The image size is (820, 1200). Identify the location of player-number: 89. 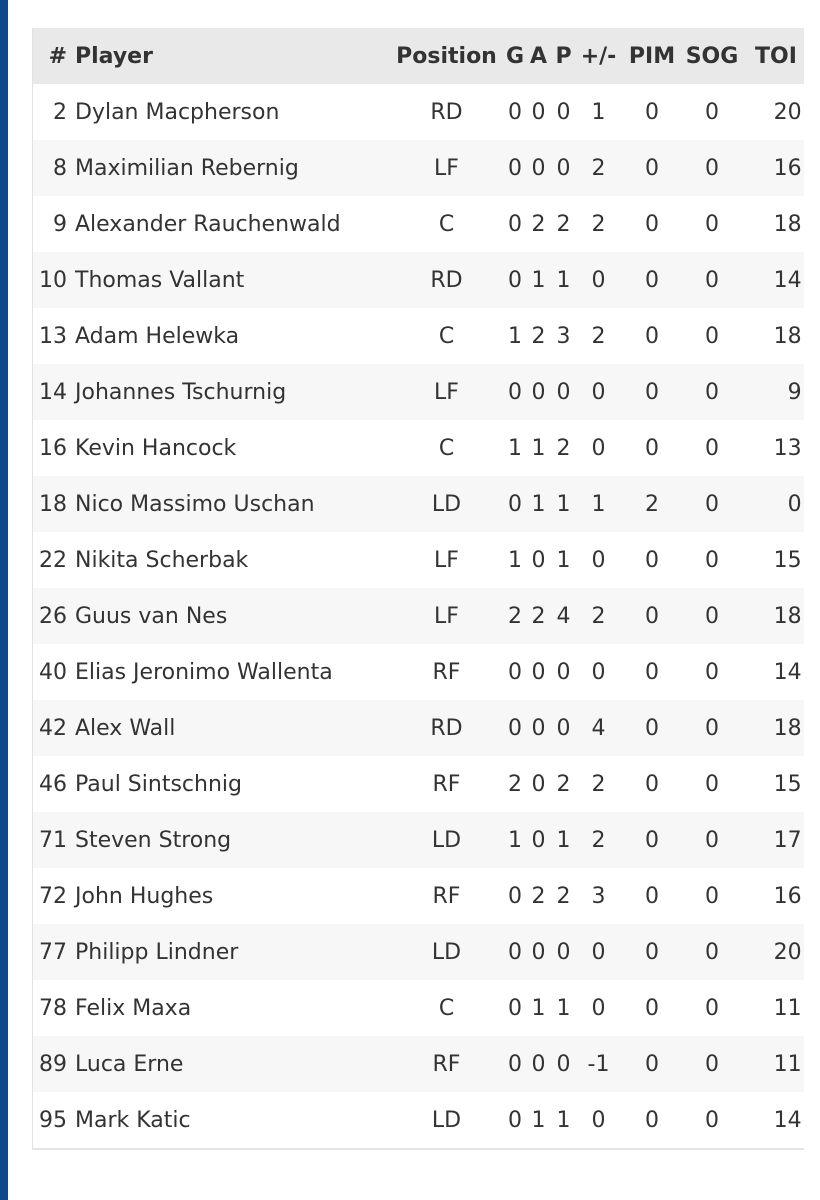
(52, 1064).